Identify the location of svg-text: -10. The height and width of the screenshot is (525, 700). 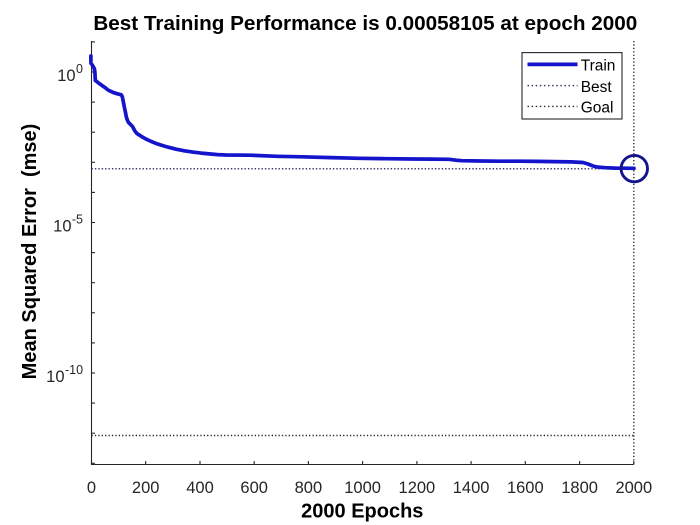
(74, 370).